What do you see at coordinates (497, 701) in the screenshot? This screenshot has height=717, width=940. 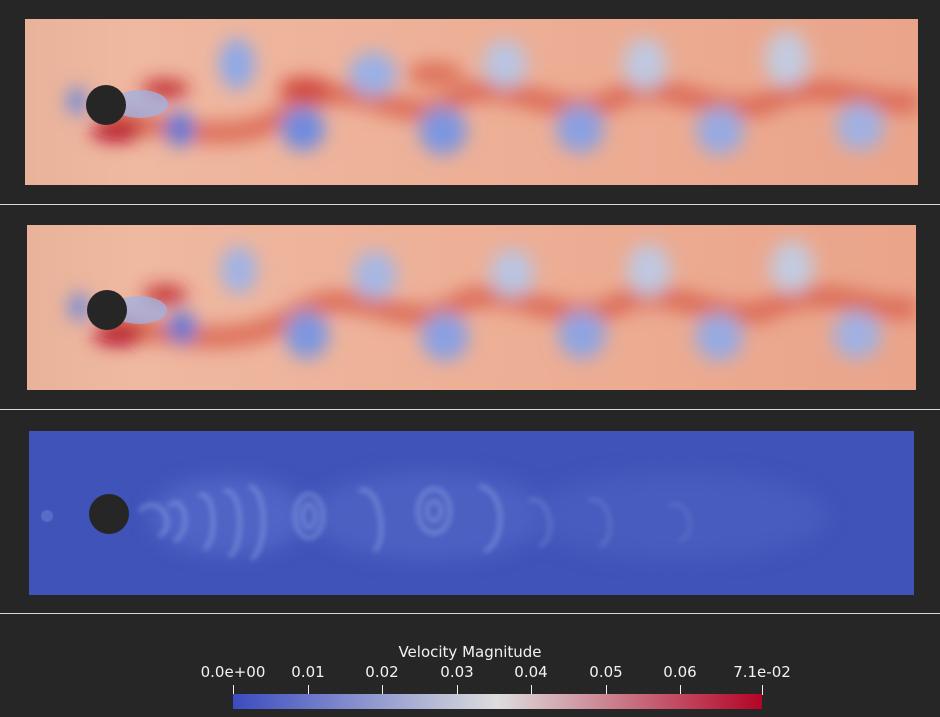 I see `scalar-bar-gradient` at bounding box center [497, 701].